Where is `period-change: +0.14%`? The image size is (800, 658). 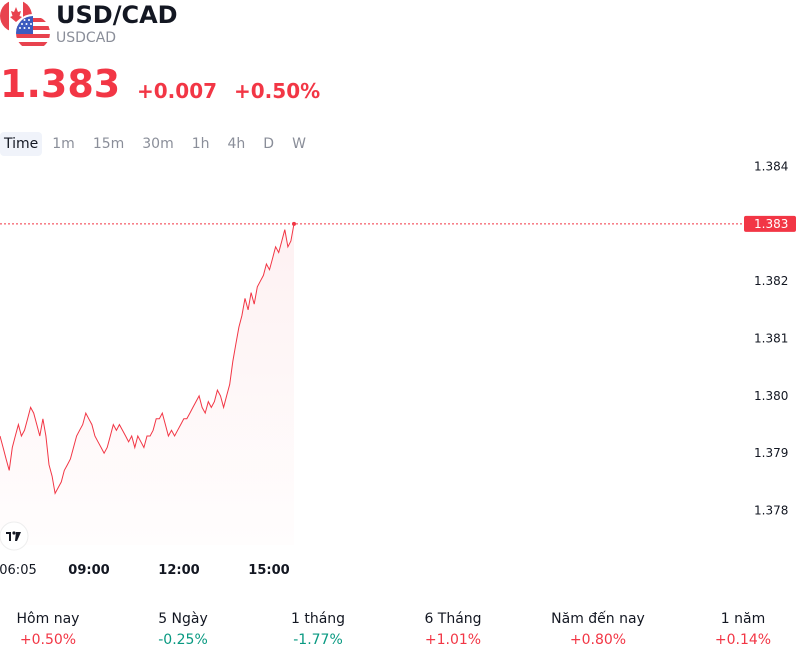 period-change: +0.14% is located at coordinates (743, 640).